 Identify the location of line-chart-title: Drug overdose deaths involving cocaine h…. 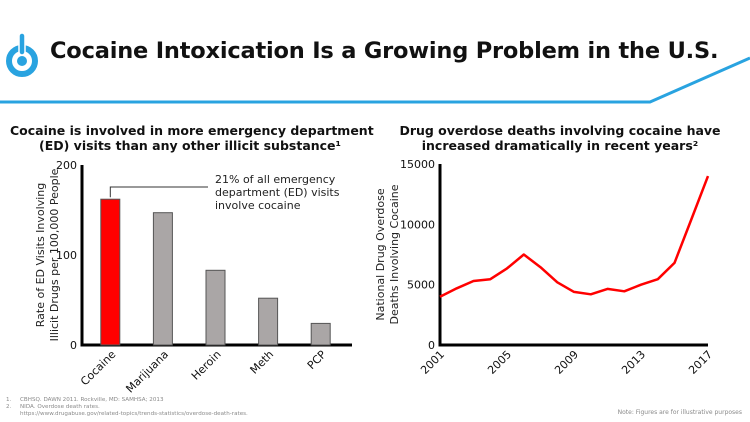
(560, 138).